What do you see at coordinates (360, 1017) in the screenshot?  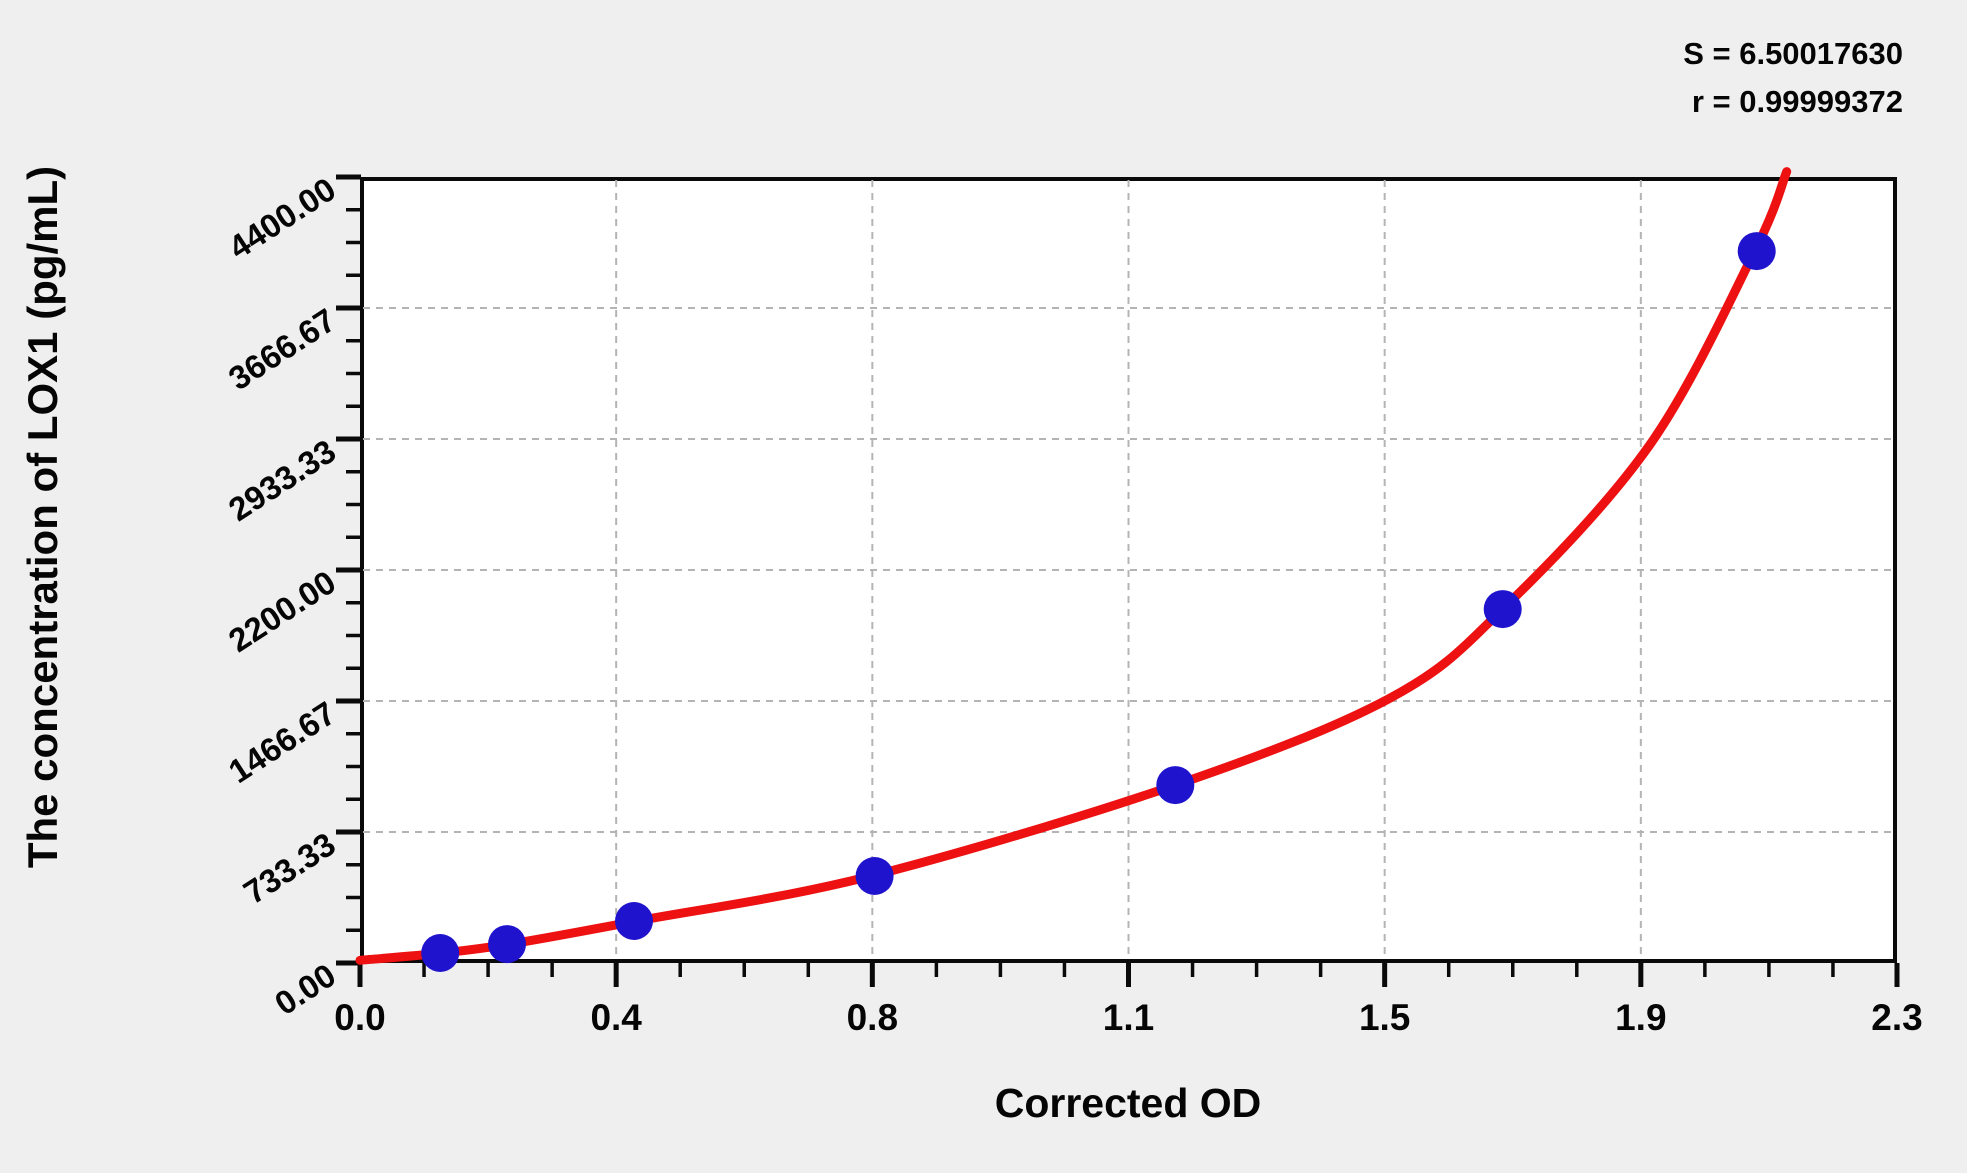 I see `x-tick-label: 0.0` at bounding box center [360, 1017].